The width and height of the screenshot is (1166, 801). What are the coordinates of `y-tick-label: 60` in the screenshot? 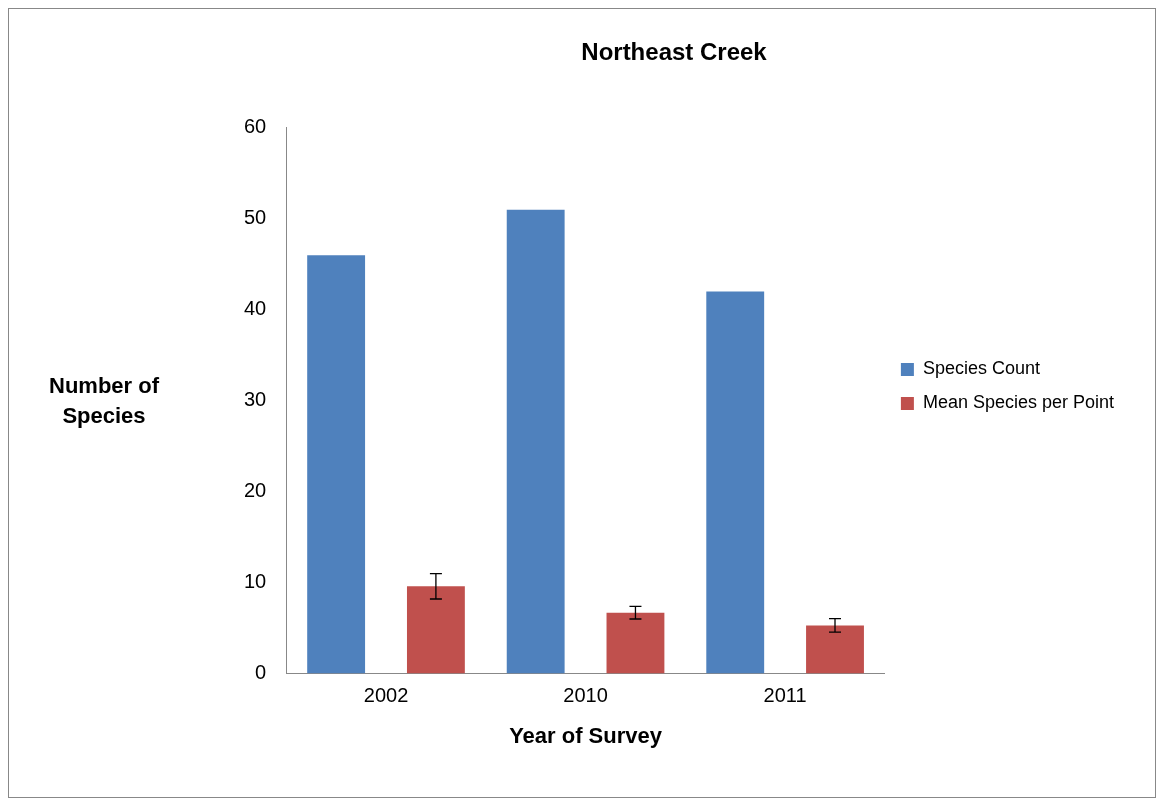 It's located at (255, 126).